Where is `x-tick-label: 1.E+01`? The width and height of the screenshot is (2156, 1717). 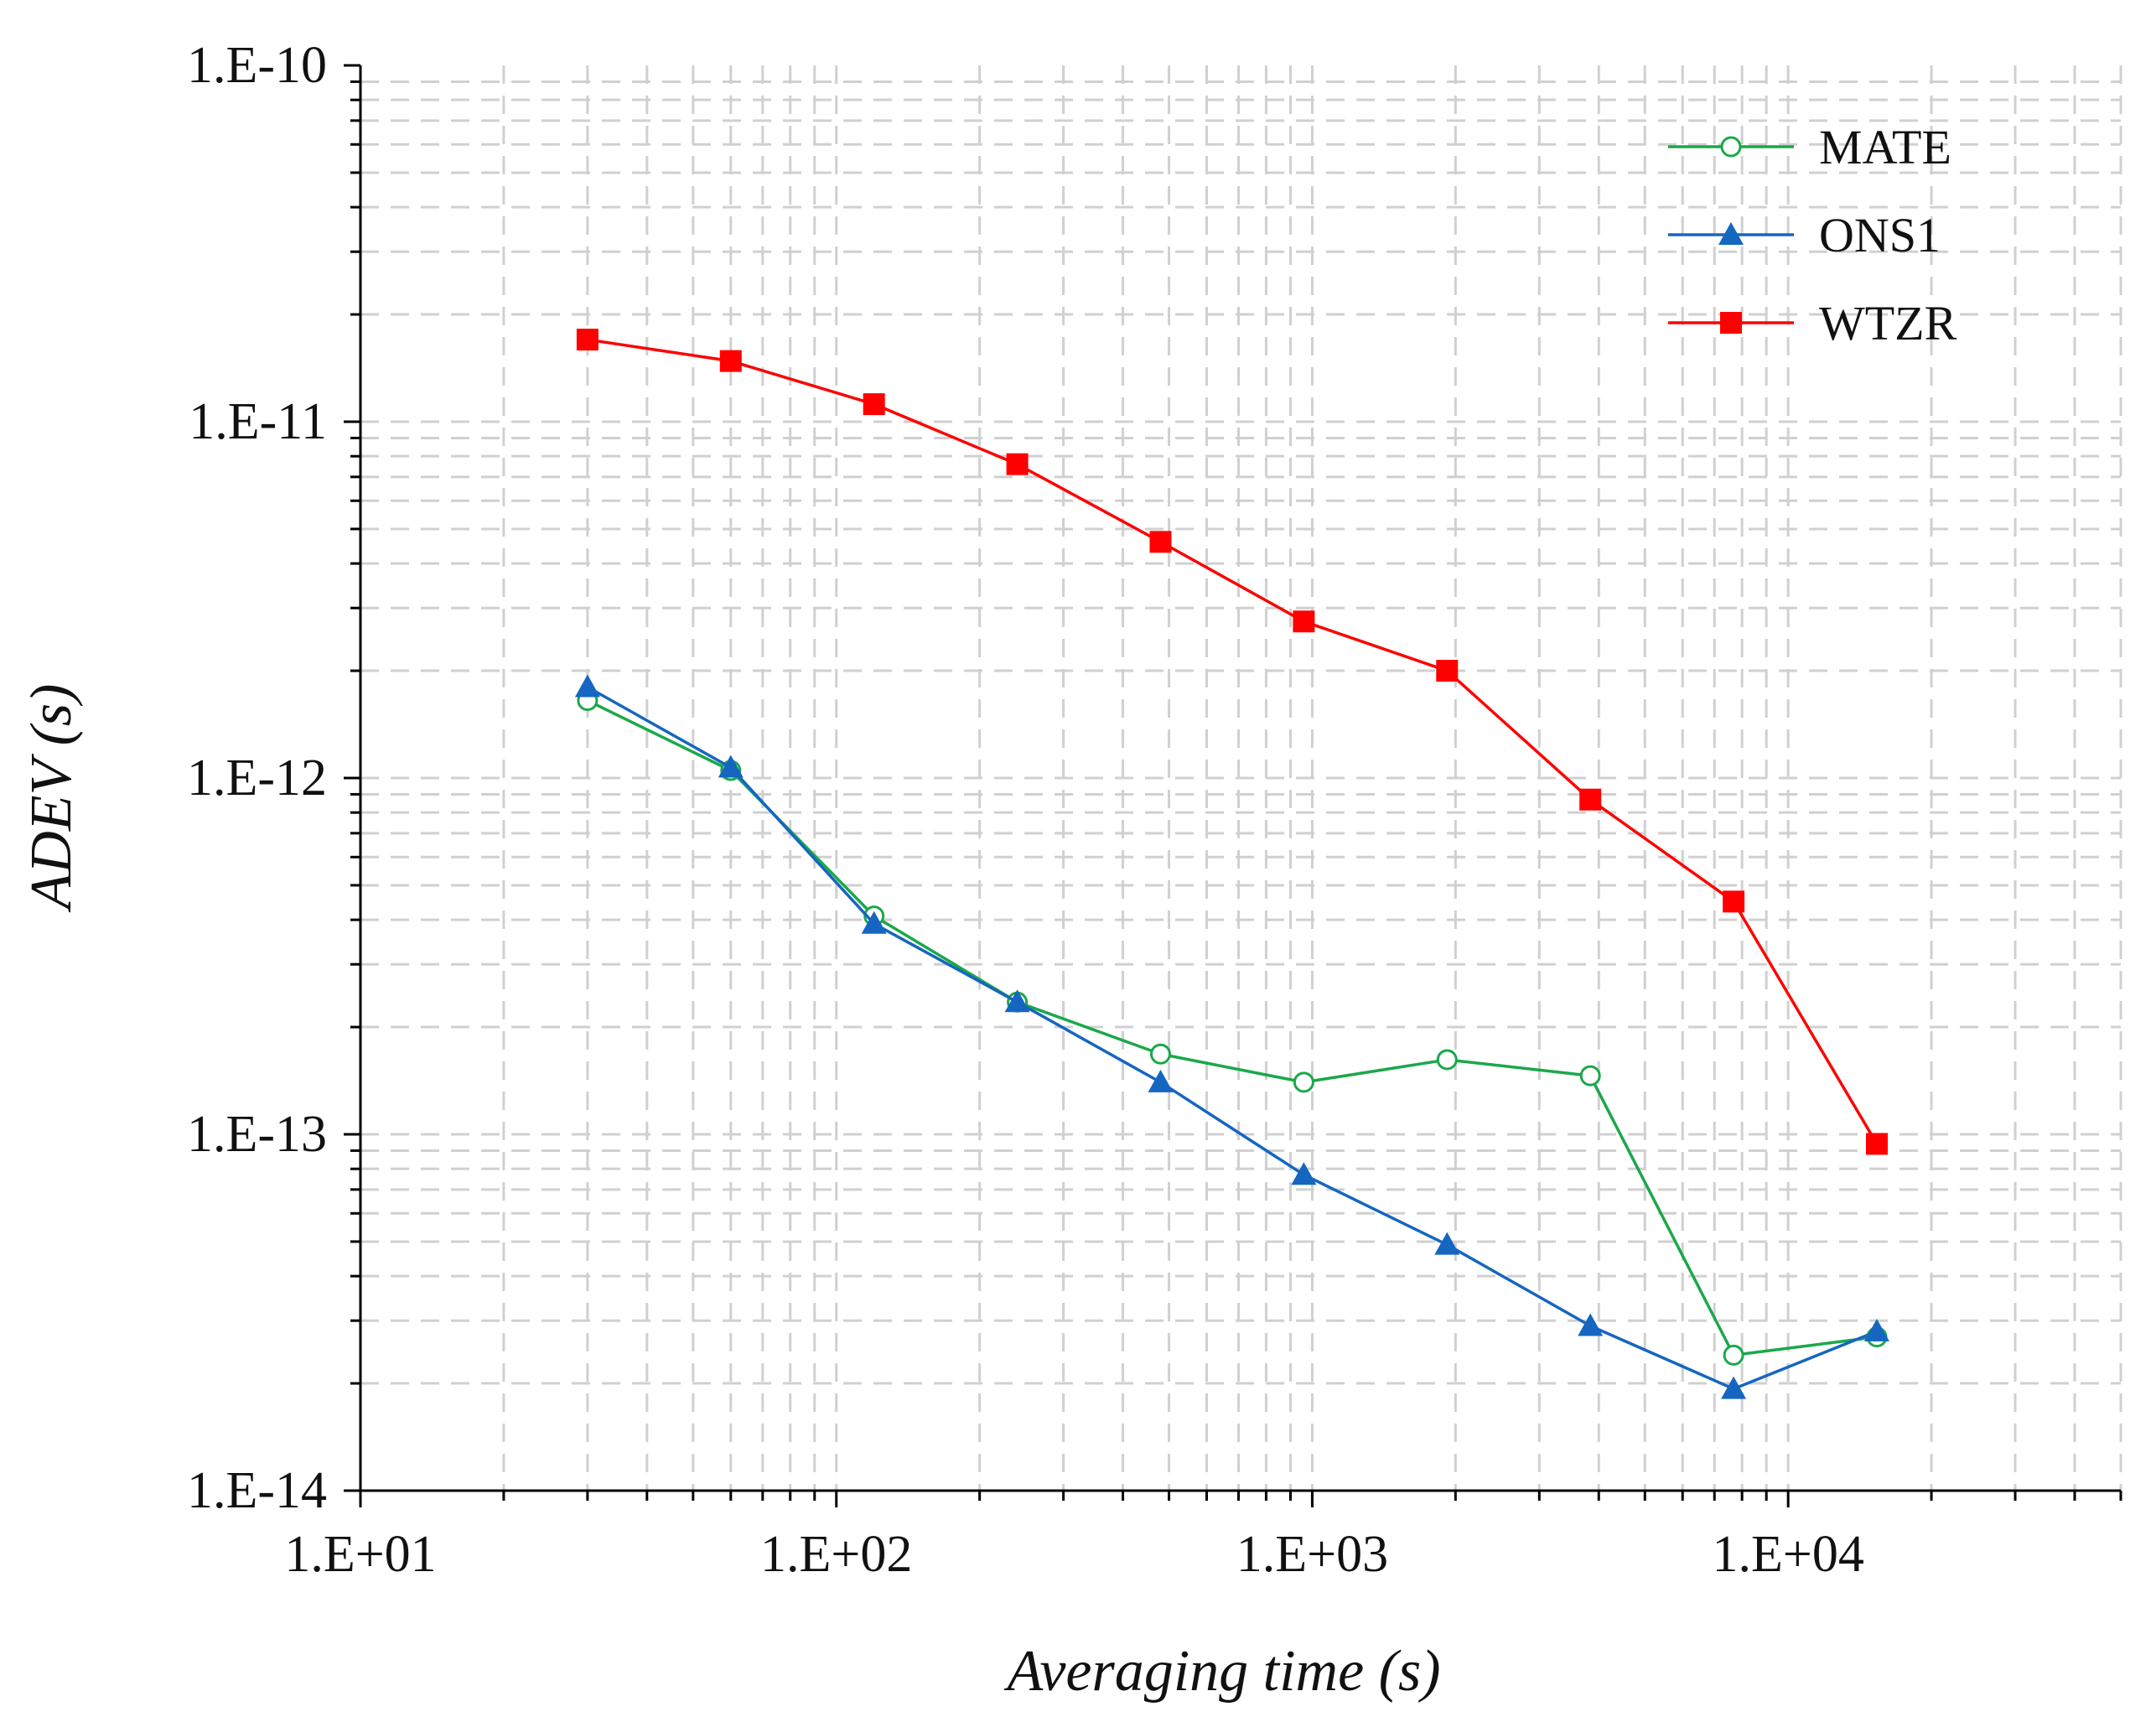
x-tick-label: 1.E+01 is located at coordinates (360, 1554).